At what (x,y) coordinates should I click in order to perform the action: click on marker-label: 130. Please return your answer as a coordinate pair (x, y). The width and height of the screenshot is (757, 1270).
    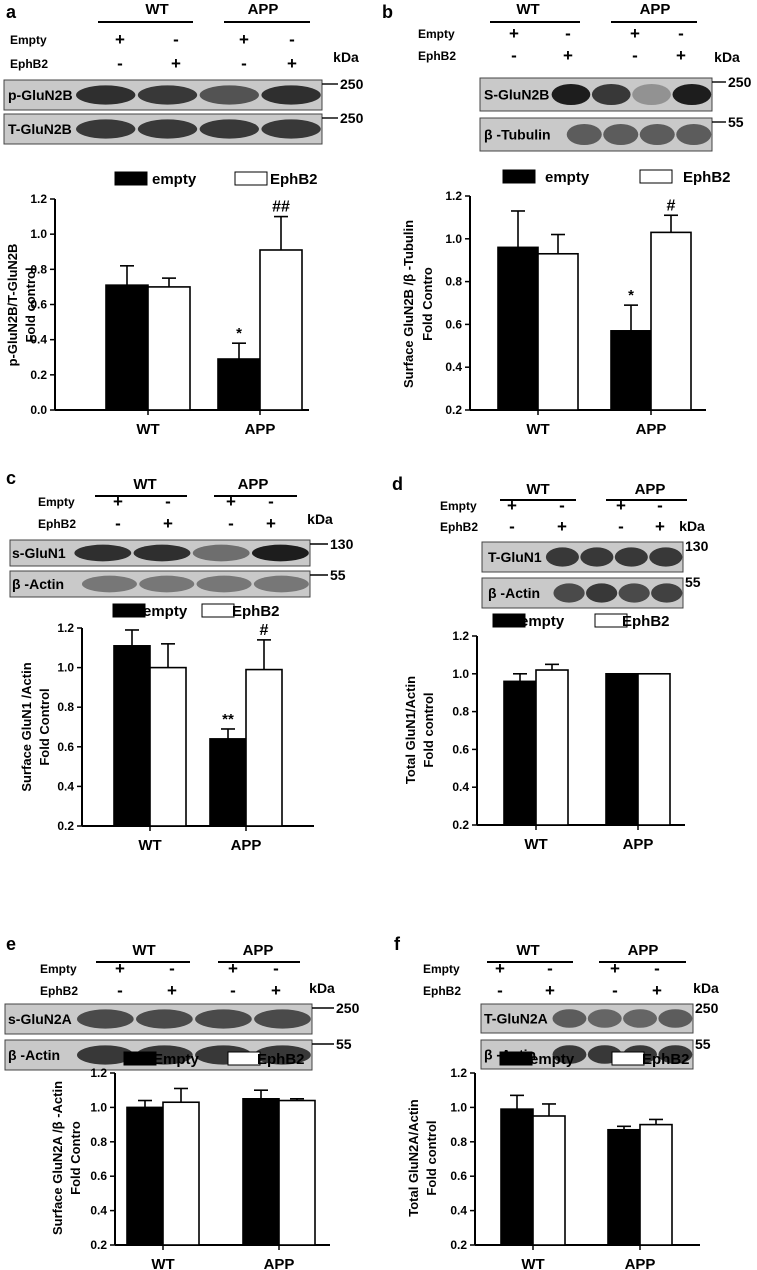
    Looking at the image, I should click on (697, 546).